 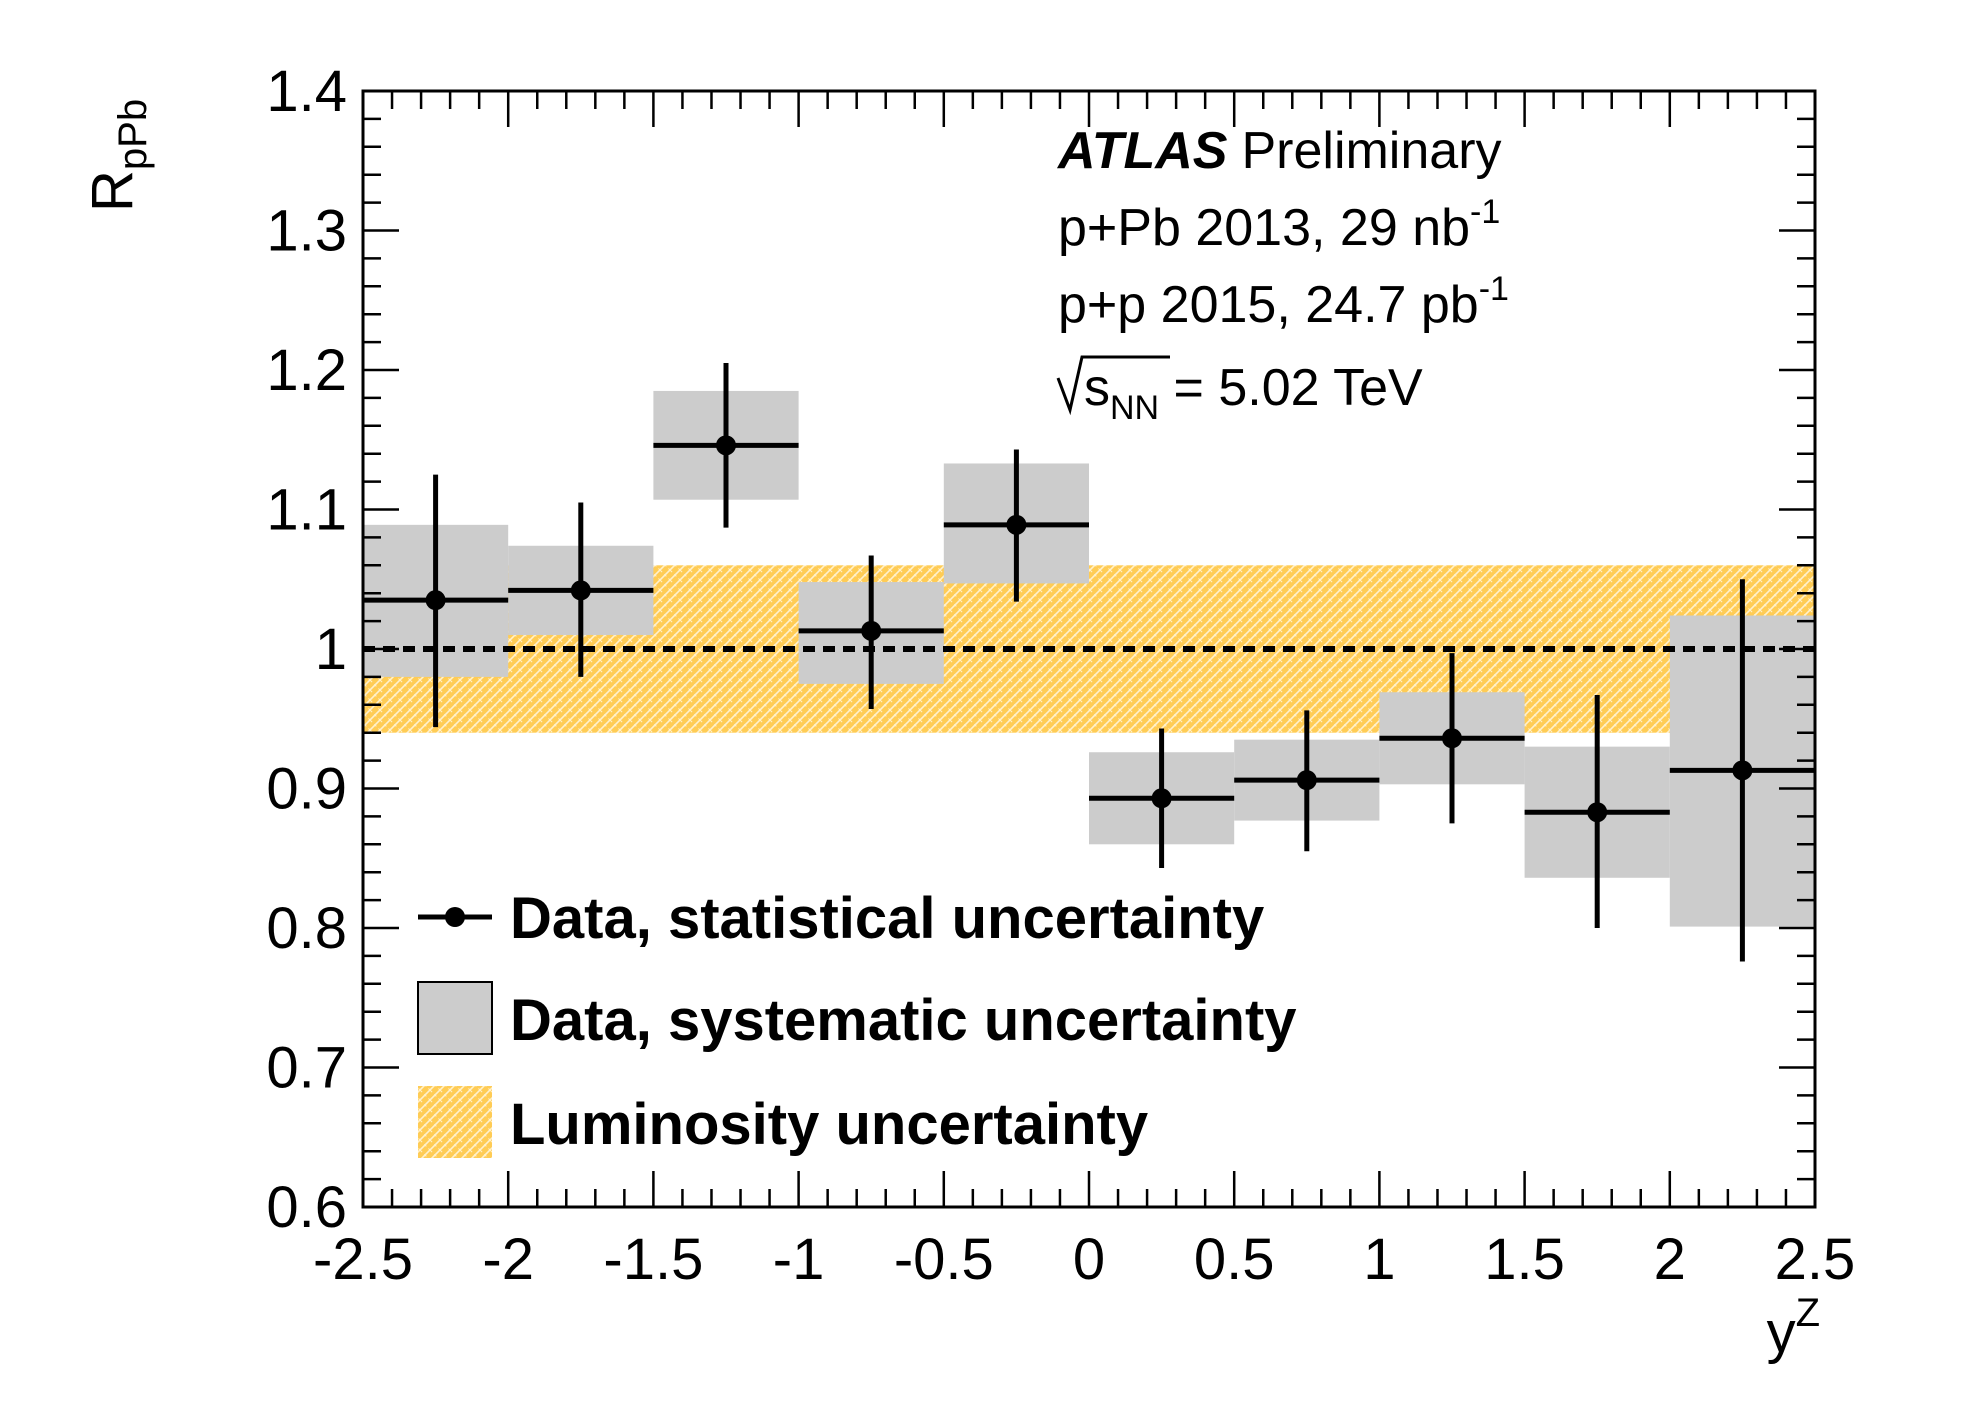 What do you see at coordinates (306, 510) in the screenshot?
I see `y-tick-label: 1.1` at bounding box center [306, 510].